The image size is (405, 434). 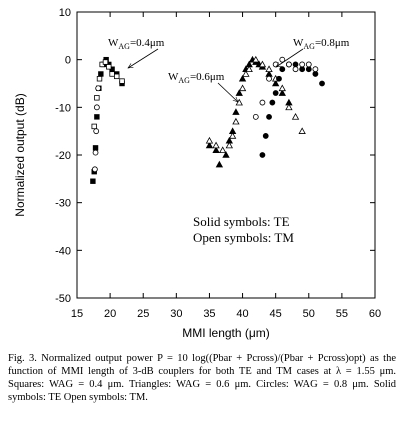 What do you see at coordinates (63, 204) in the screenshot?
I see `y-tick-label: -30` at bounding box center [63, 204].